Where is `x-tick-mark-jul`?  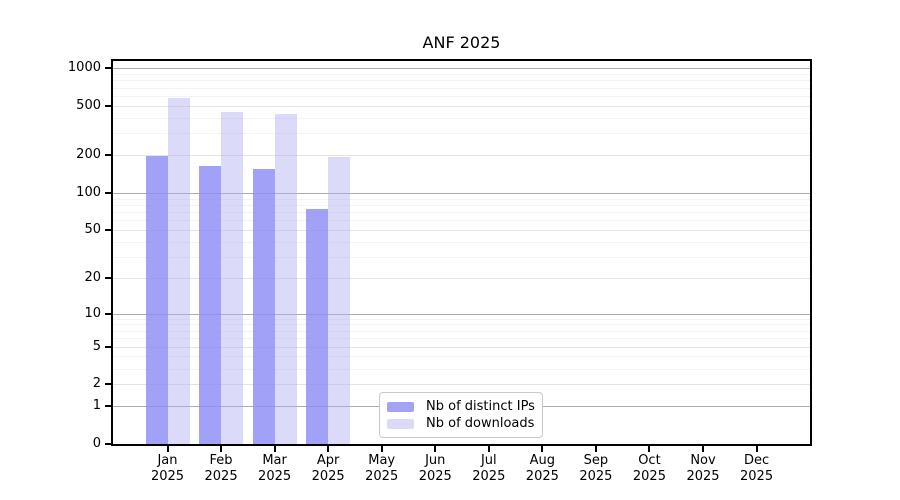
x-tick-mark-jul is located at coordinates (488, 449).